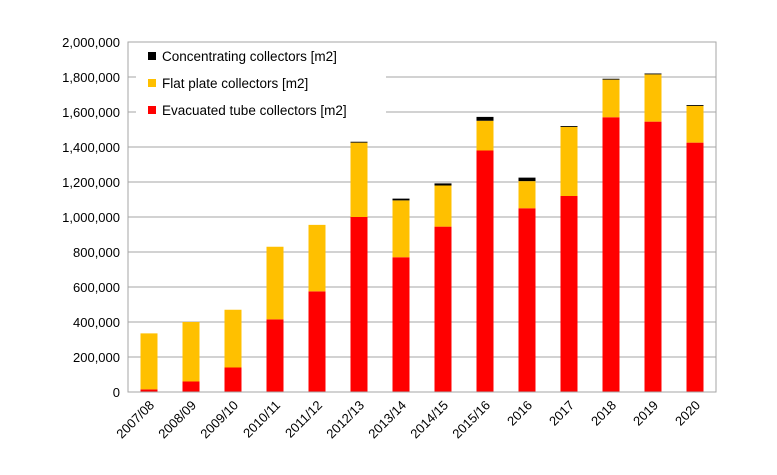 The height and width of the screenshot is (475, 777). What do you see at coordinates (387, 420) in the screenshot?
I see `x-tick-label: 2013/14` at bounding box center [387, 420].